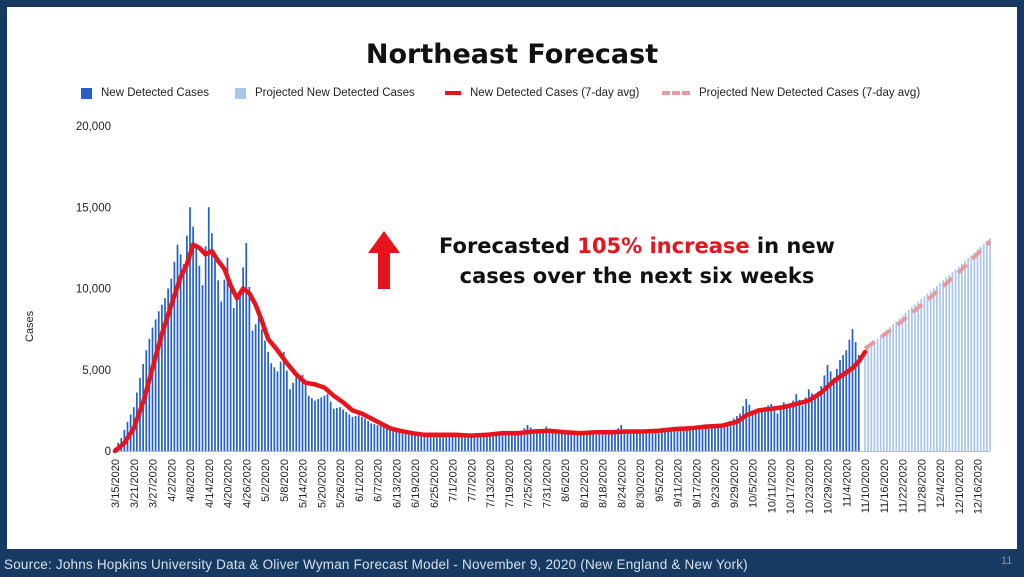 The height and width of the screenshot is (577, 1024). What do you see at coordinates (604, 483) in the screenshot?
I see `x-tick-label: 8/18/2020` at bounding box center [604, 483].